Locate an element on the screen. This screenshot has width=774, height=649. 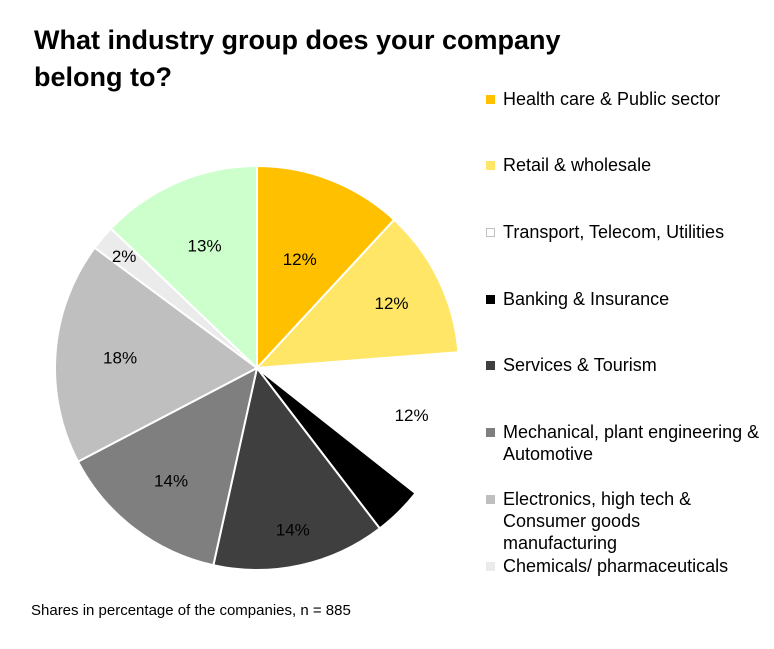
pie-slice-services-tourism is located at coordinates (297, 468).